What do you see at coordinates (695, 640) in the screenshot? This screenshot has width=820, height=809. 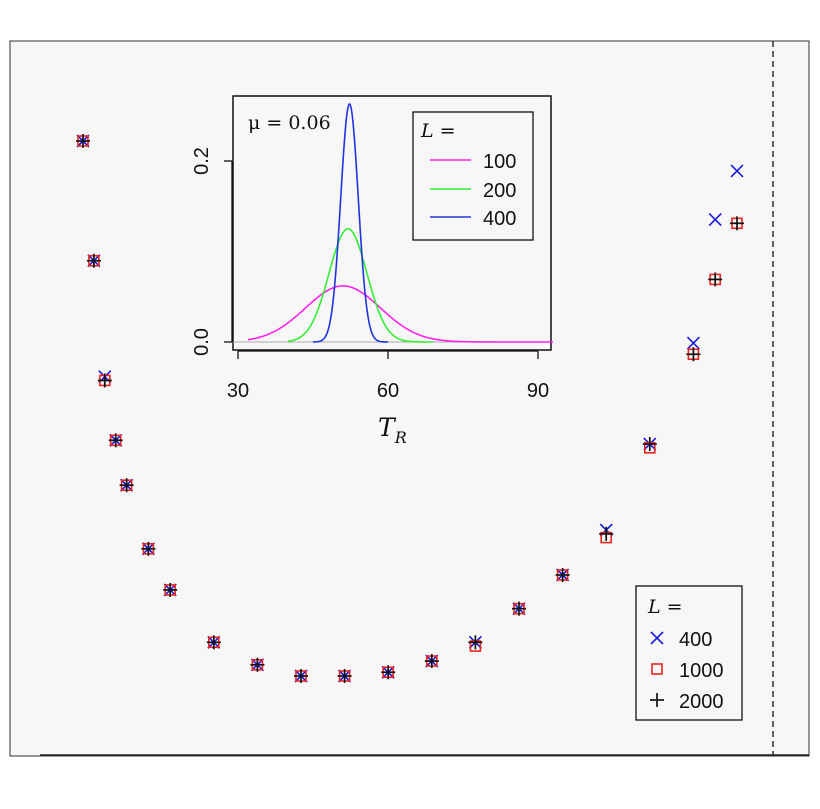 I see `main-legend-label-0: 400` at bounding box center [695, 640].